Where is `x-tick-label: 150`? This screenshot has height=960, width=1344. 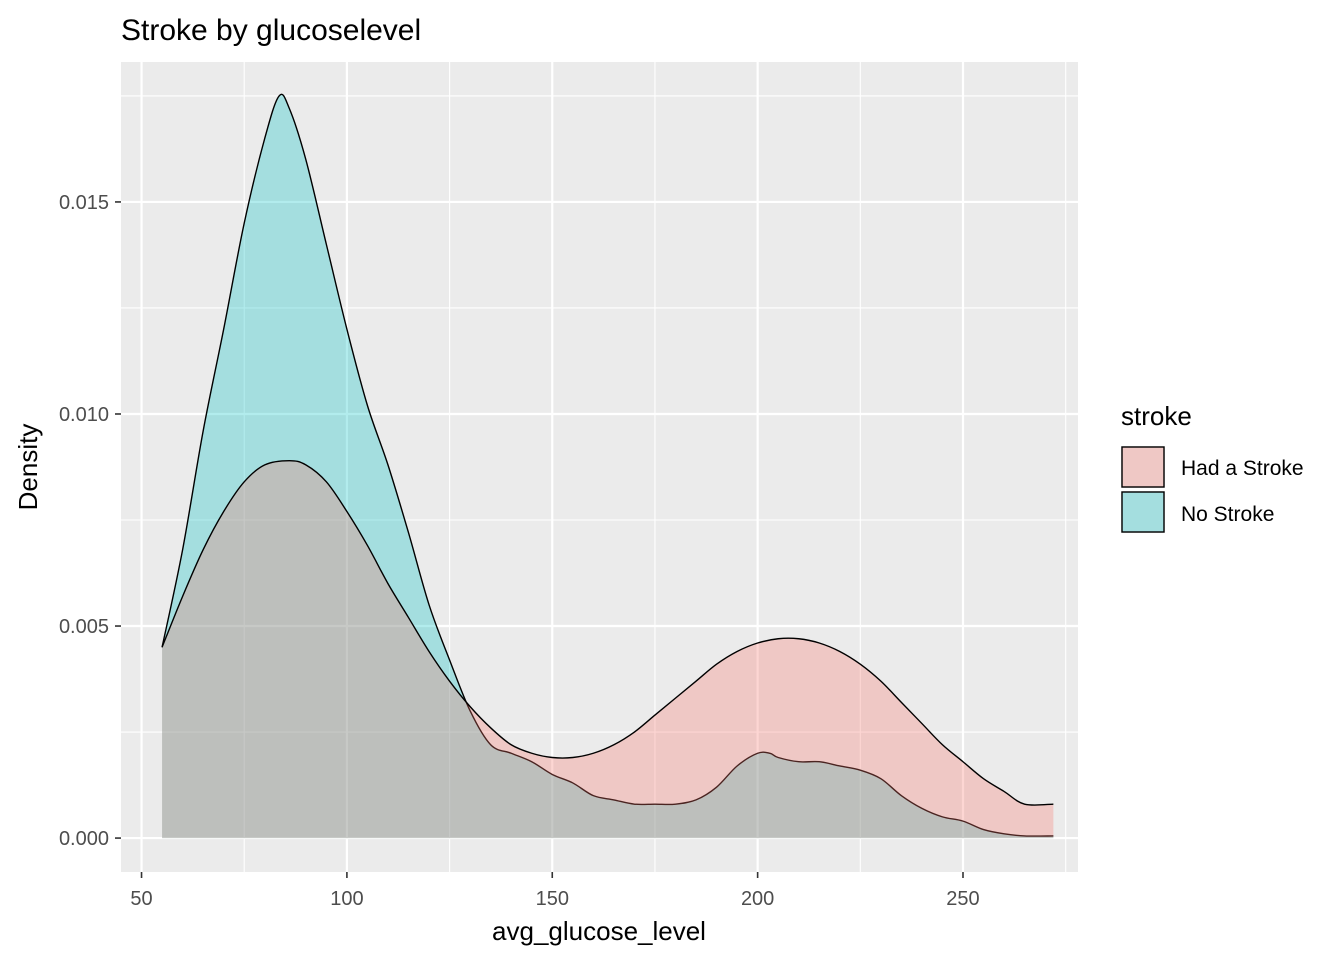 x-tick-label: 150 is located at coordinates (552, 899).